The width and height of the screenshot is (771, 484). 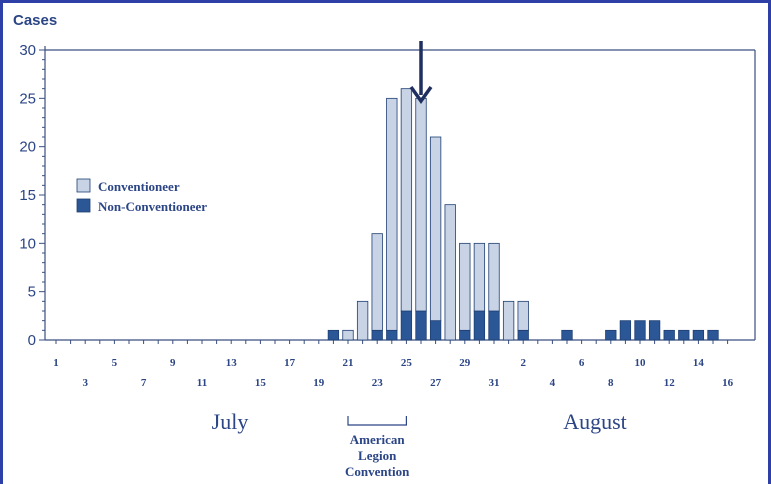 I want to click on x-tick-label: 7, so click(x=144, y=383).